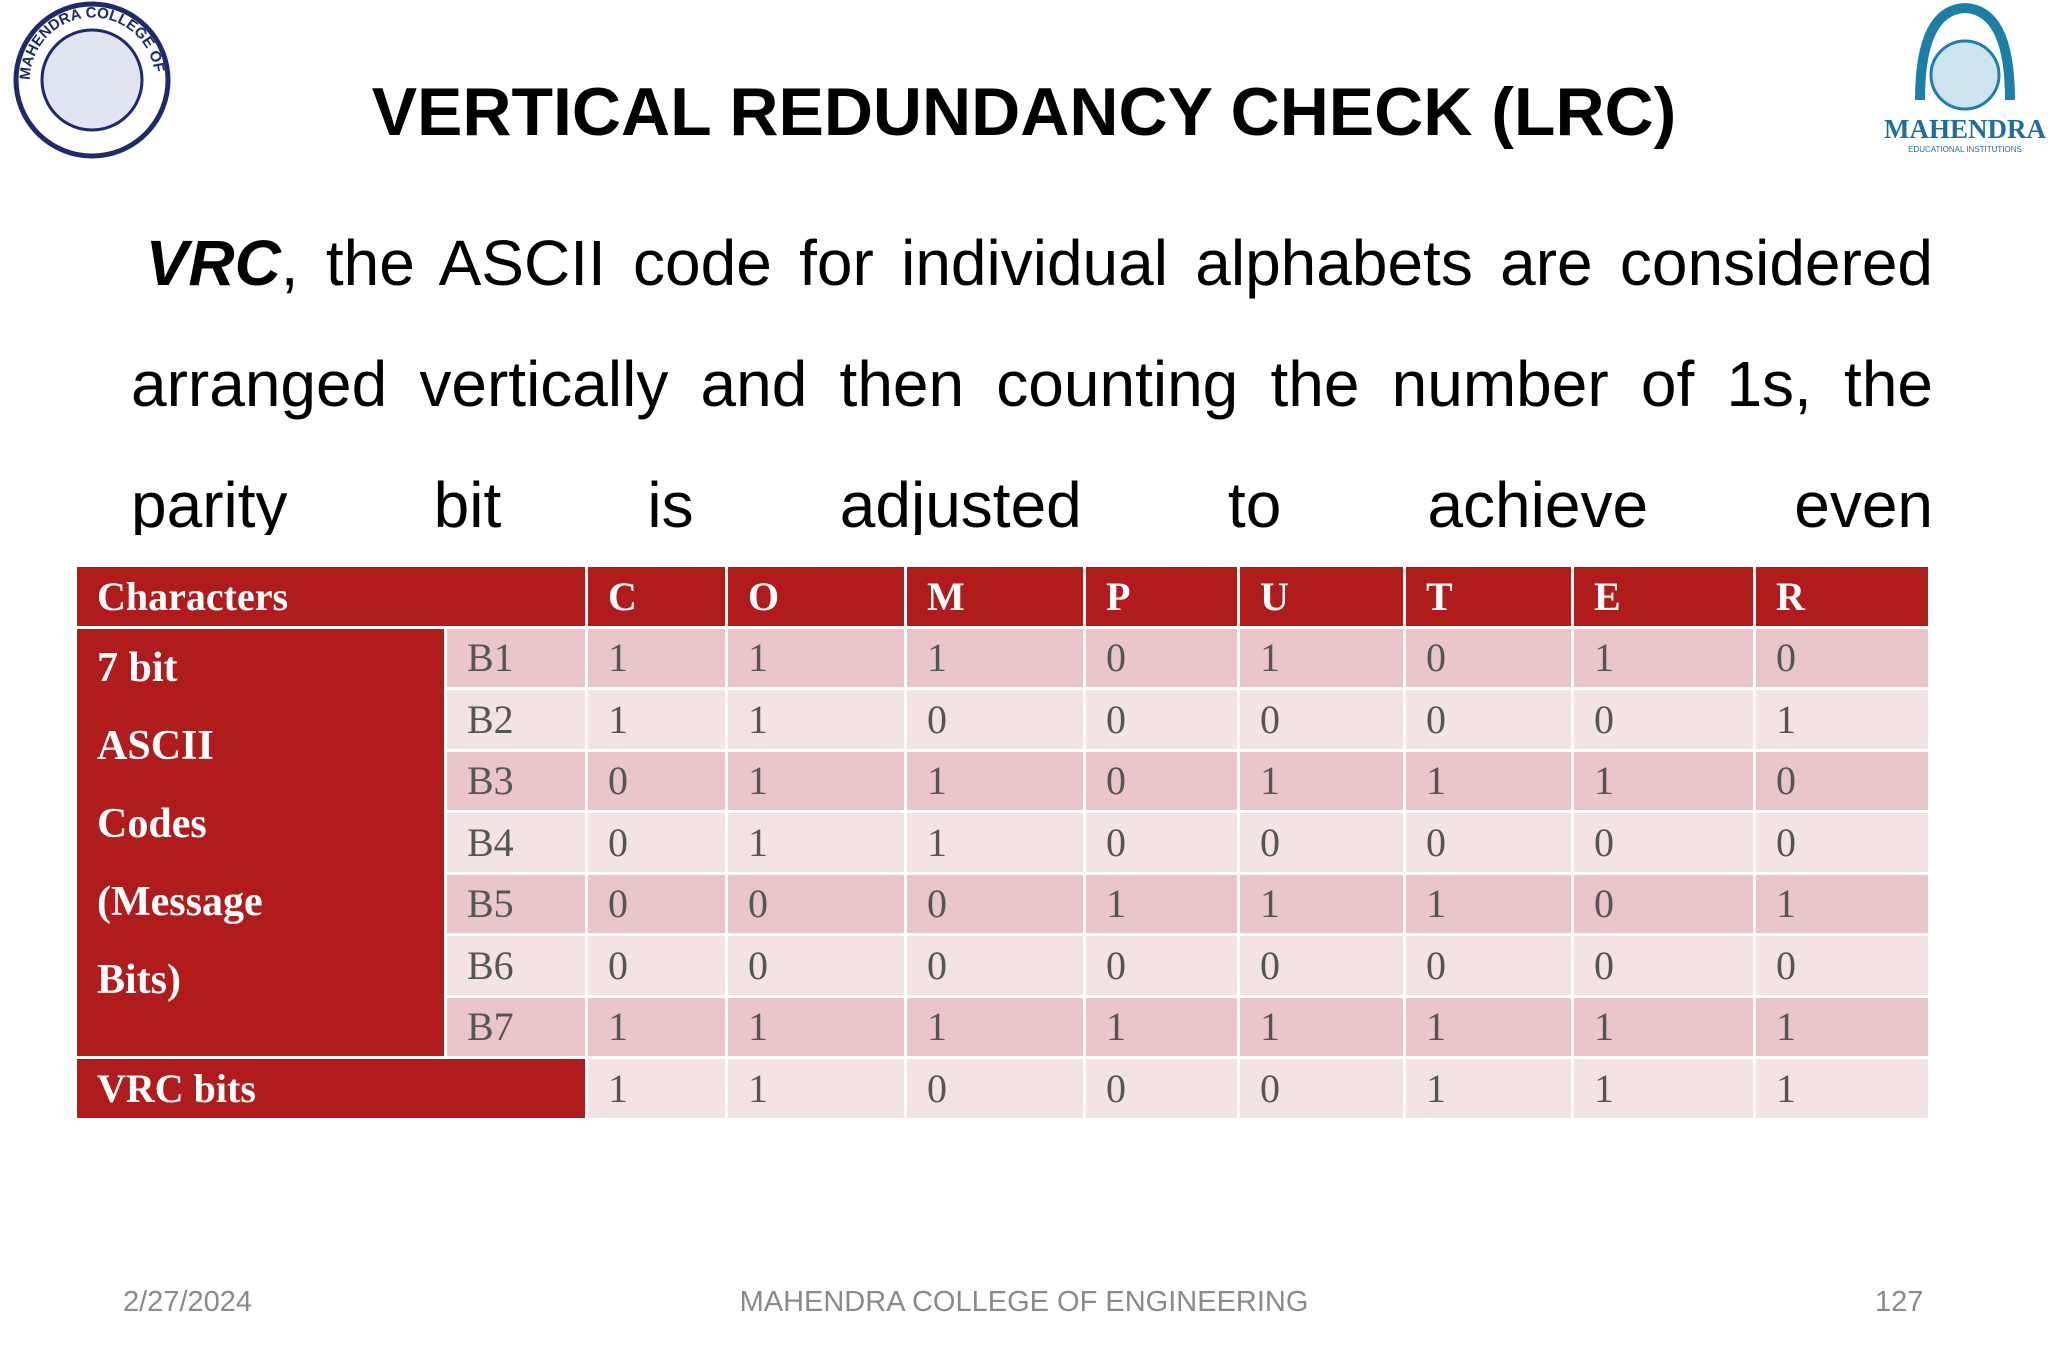  What do you see at coordinates (516, 1026) in the screenshot?
I see `row-label: B7` at bounding box center [516, 1026].